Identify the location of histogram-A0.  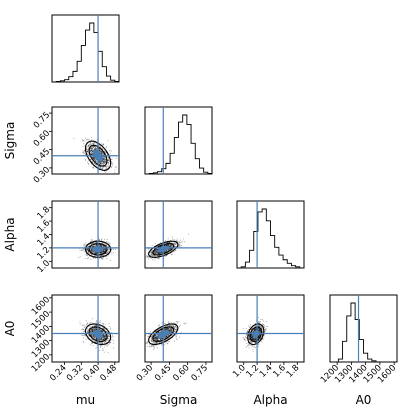
(363, 332).